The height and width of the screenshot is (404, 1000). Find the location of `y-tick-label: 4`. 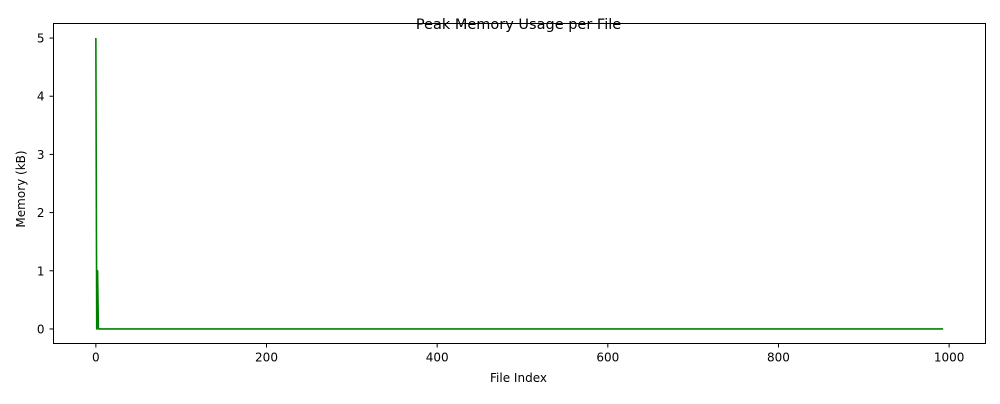

y-tick-label: 4 is located at coordinates (41, 97).